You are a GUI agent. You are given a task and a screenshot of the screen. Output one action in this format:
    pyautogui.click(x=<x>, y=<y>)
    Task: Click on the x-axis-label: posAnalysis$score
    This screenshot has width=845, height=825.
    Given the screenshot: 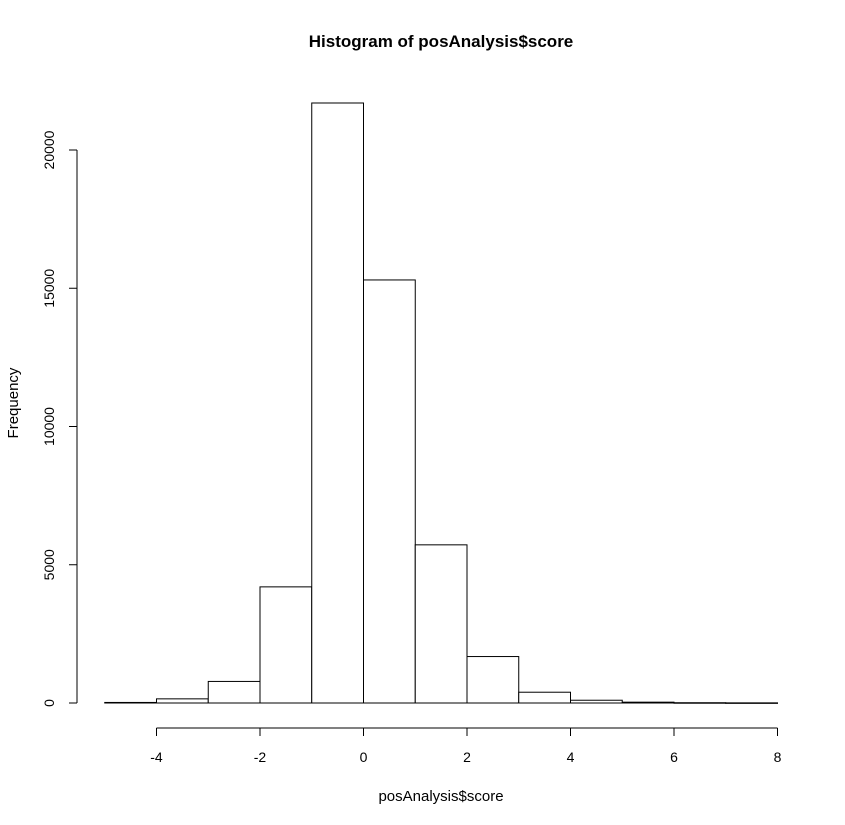 What is the action you would take?
    pyautogui.click(x=440, y=796)
    